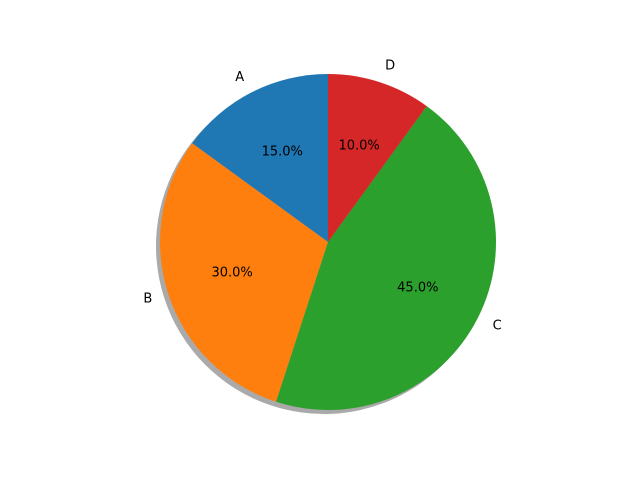 This screenshot has width=640, height=480. Describe the element at coordinates (239, 77) in the screenshot. I see `slice-label: A` at that location.